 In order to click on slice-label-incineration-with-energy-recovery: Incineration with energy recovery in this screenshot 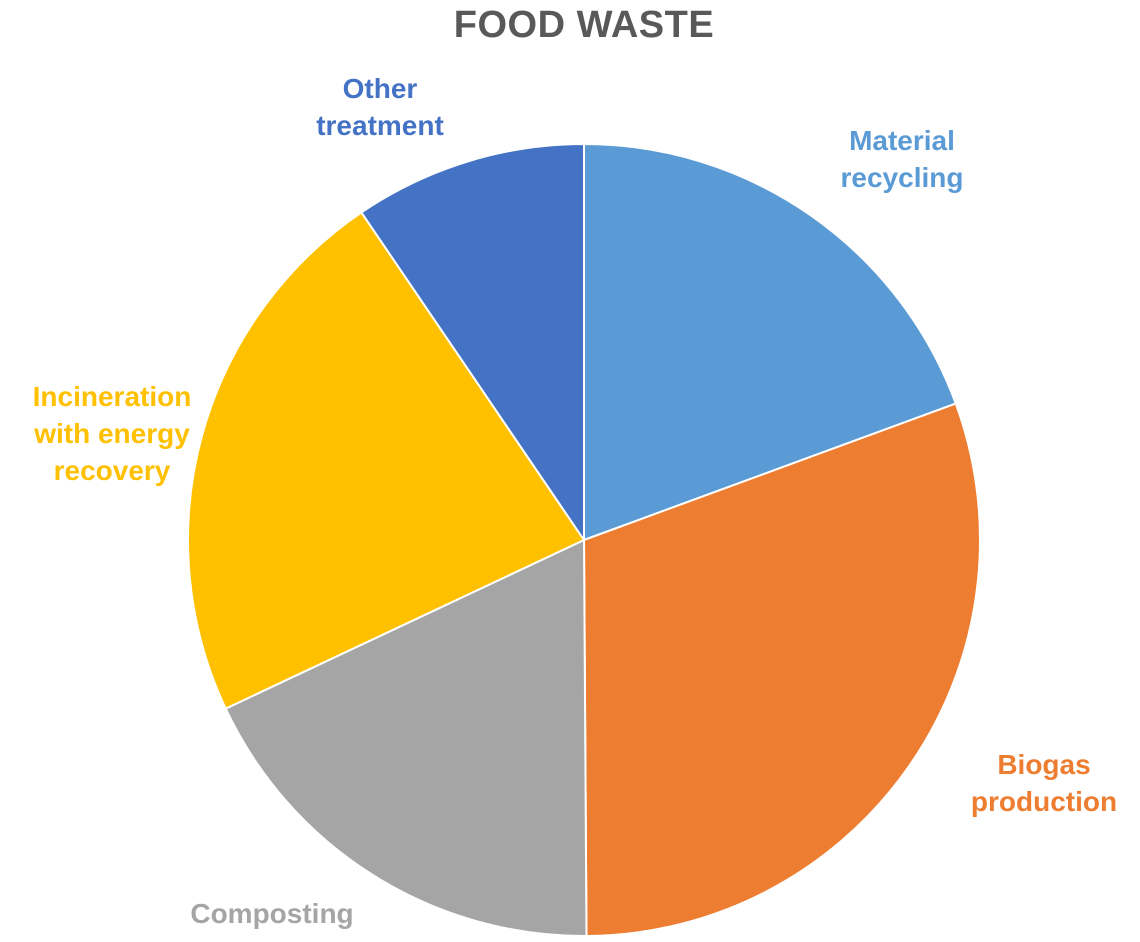, I will do `click(112, 433)`.